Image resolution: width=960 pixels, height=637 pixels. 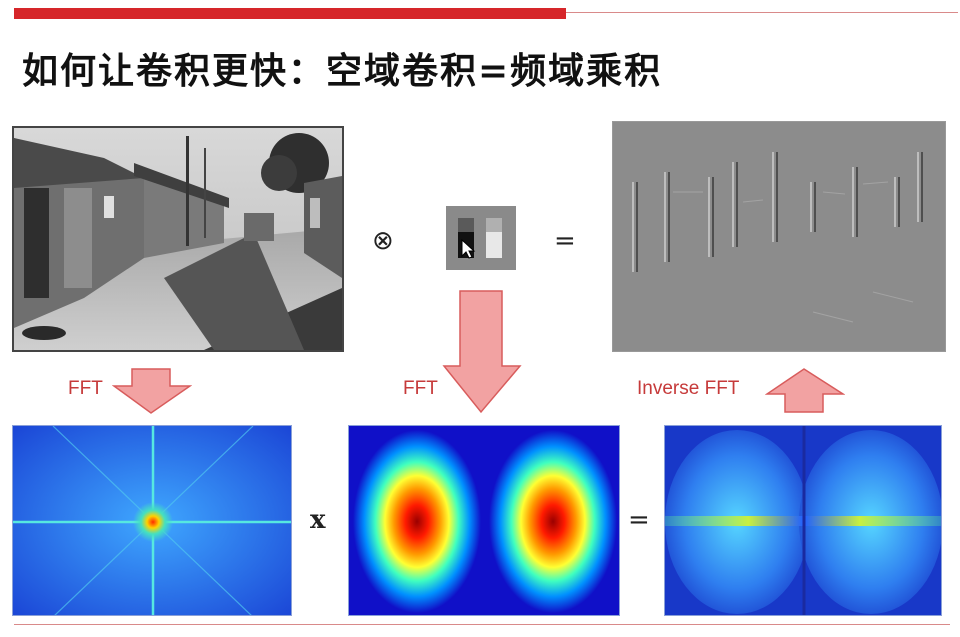 I want to click on inverse-fft-label: Inverse FFT, so click(x=688, y=388).